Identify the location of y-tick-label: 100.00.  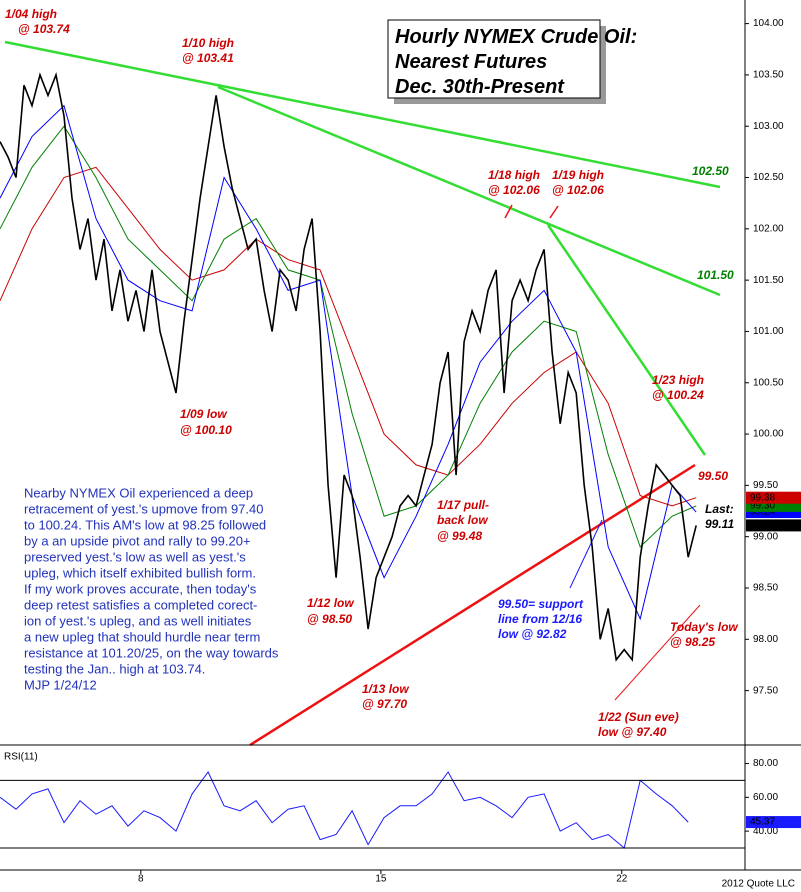
(768, 434).